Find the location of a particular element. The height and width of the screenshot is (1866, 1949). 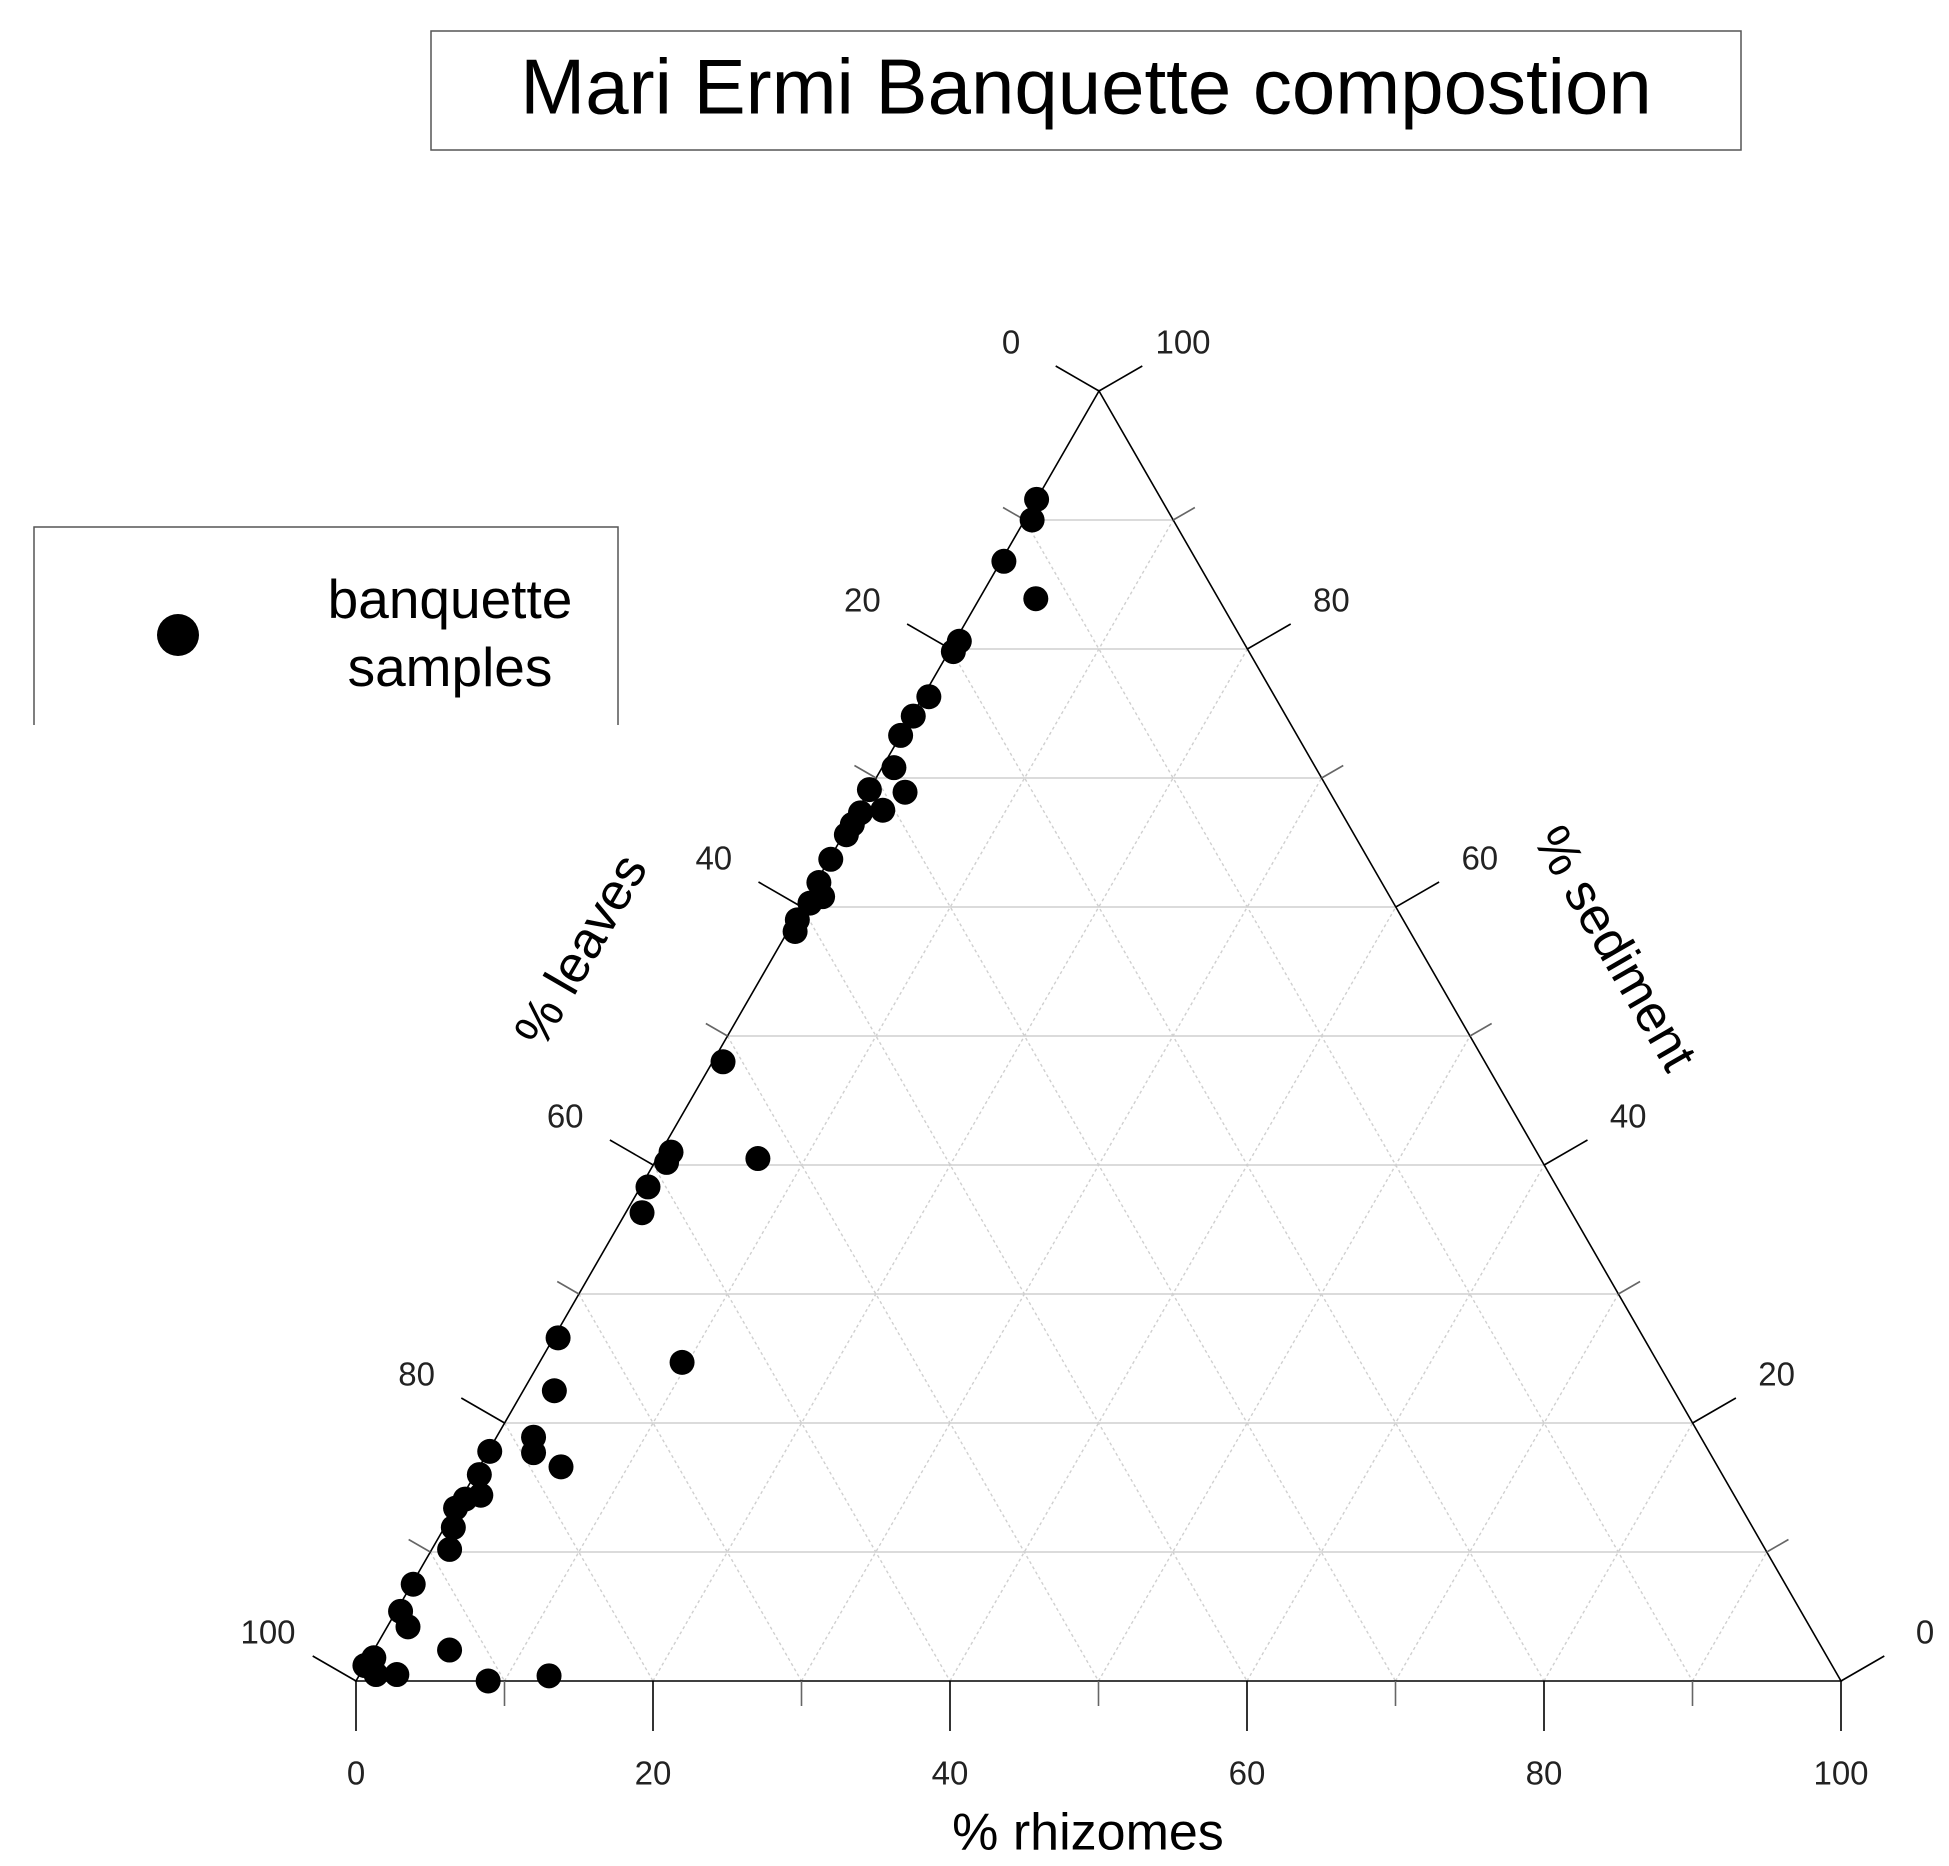

left-axis-title: % leaves is located at coordinates (581, 951).